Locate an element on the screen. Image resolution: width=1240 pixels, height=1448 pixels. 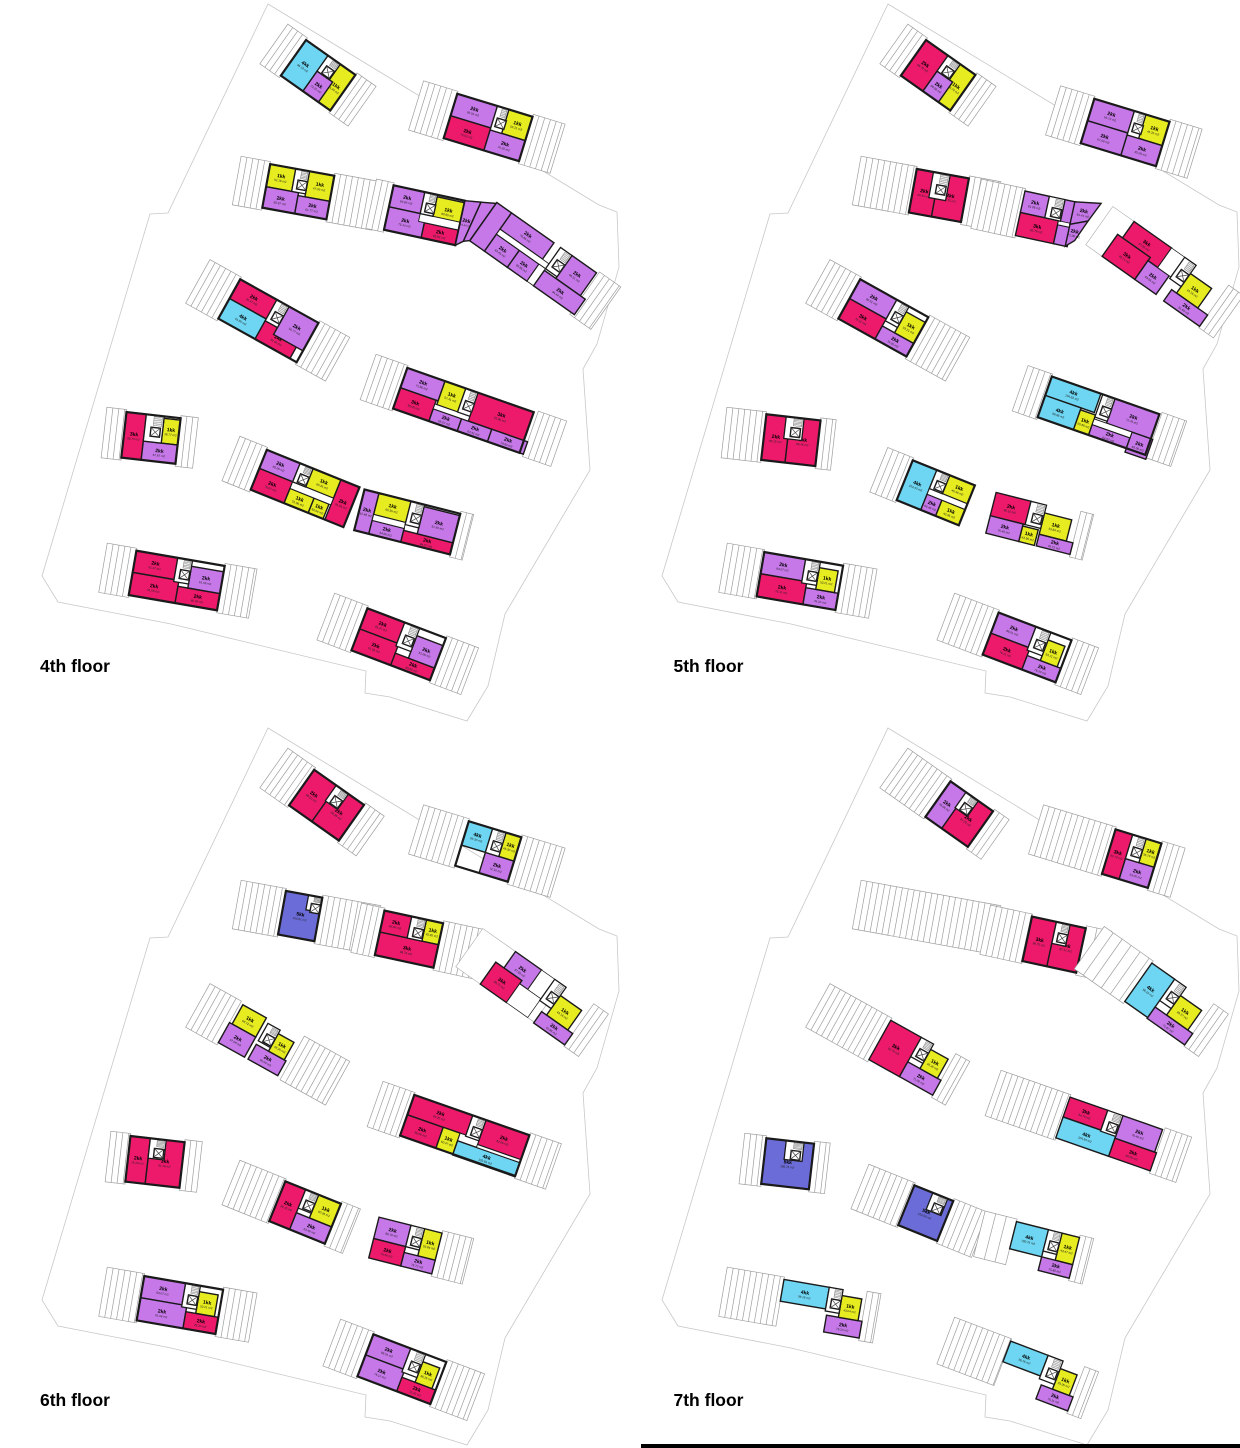
svg-text: 63.06 m2 is located at coordinates (1135, 877).